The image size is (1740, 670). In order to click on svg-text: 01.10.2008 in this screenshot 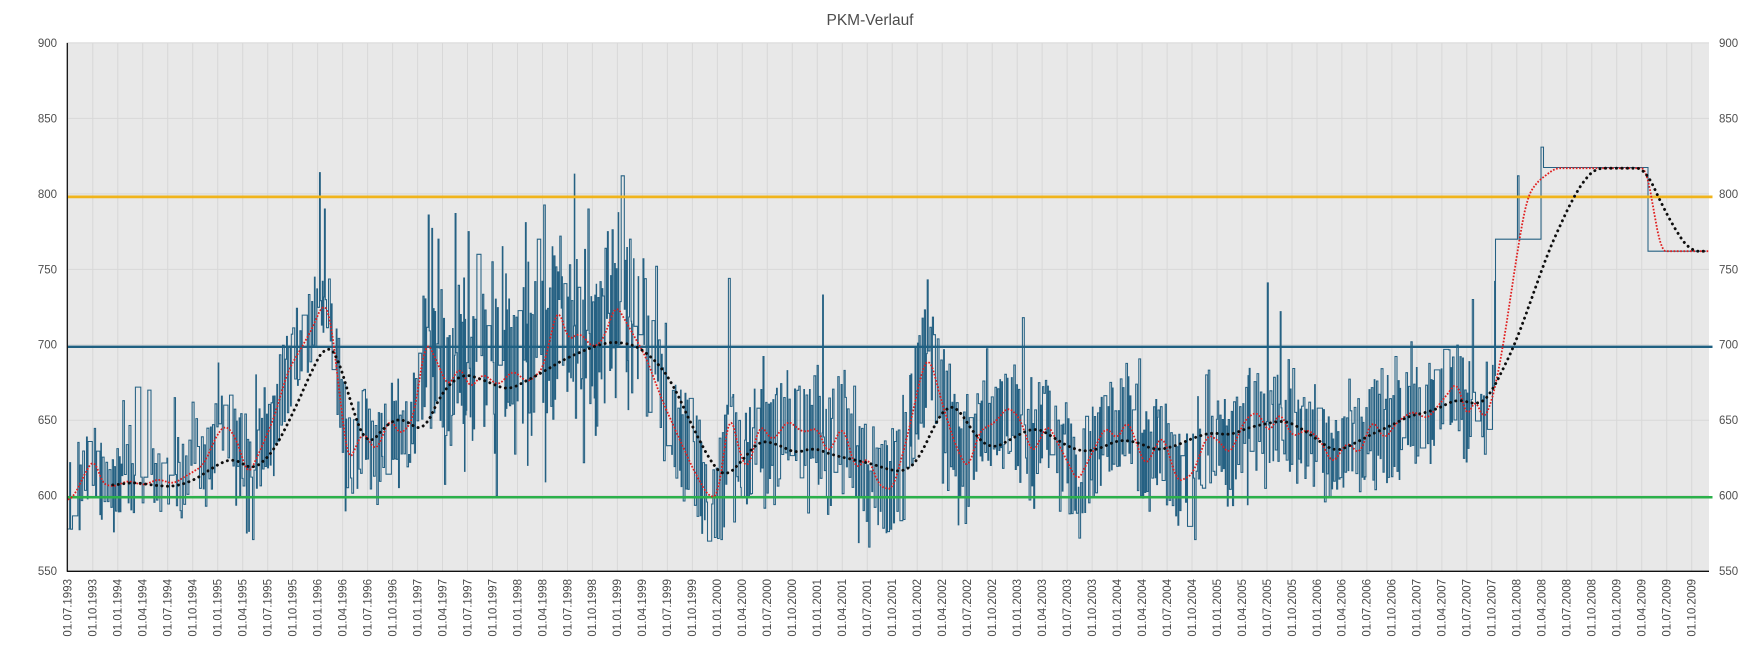, I will do `click(1593, 608)`.